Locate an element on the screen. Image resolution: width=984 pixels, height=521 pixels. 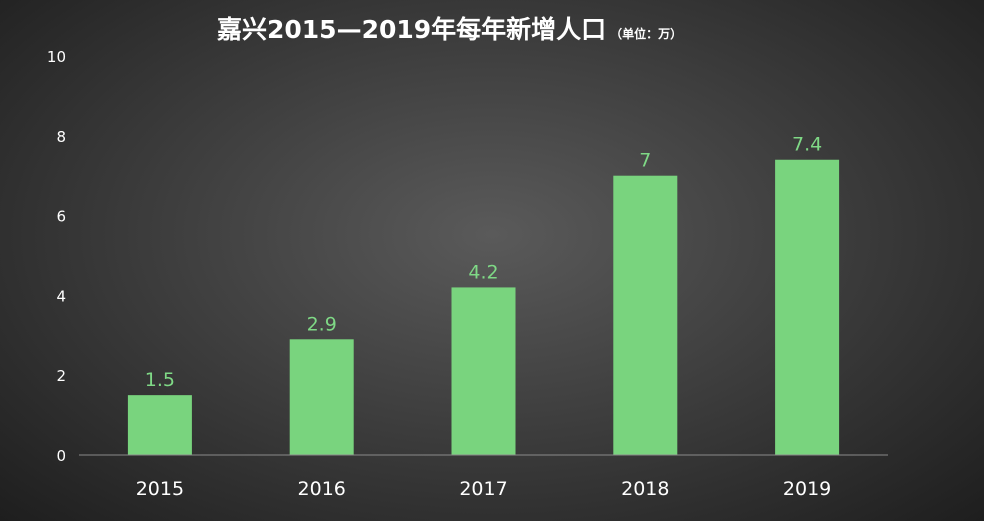
y-axis-ticks: 0 2 4 6 8 10 is located at coordinates (56, 256).